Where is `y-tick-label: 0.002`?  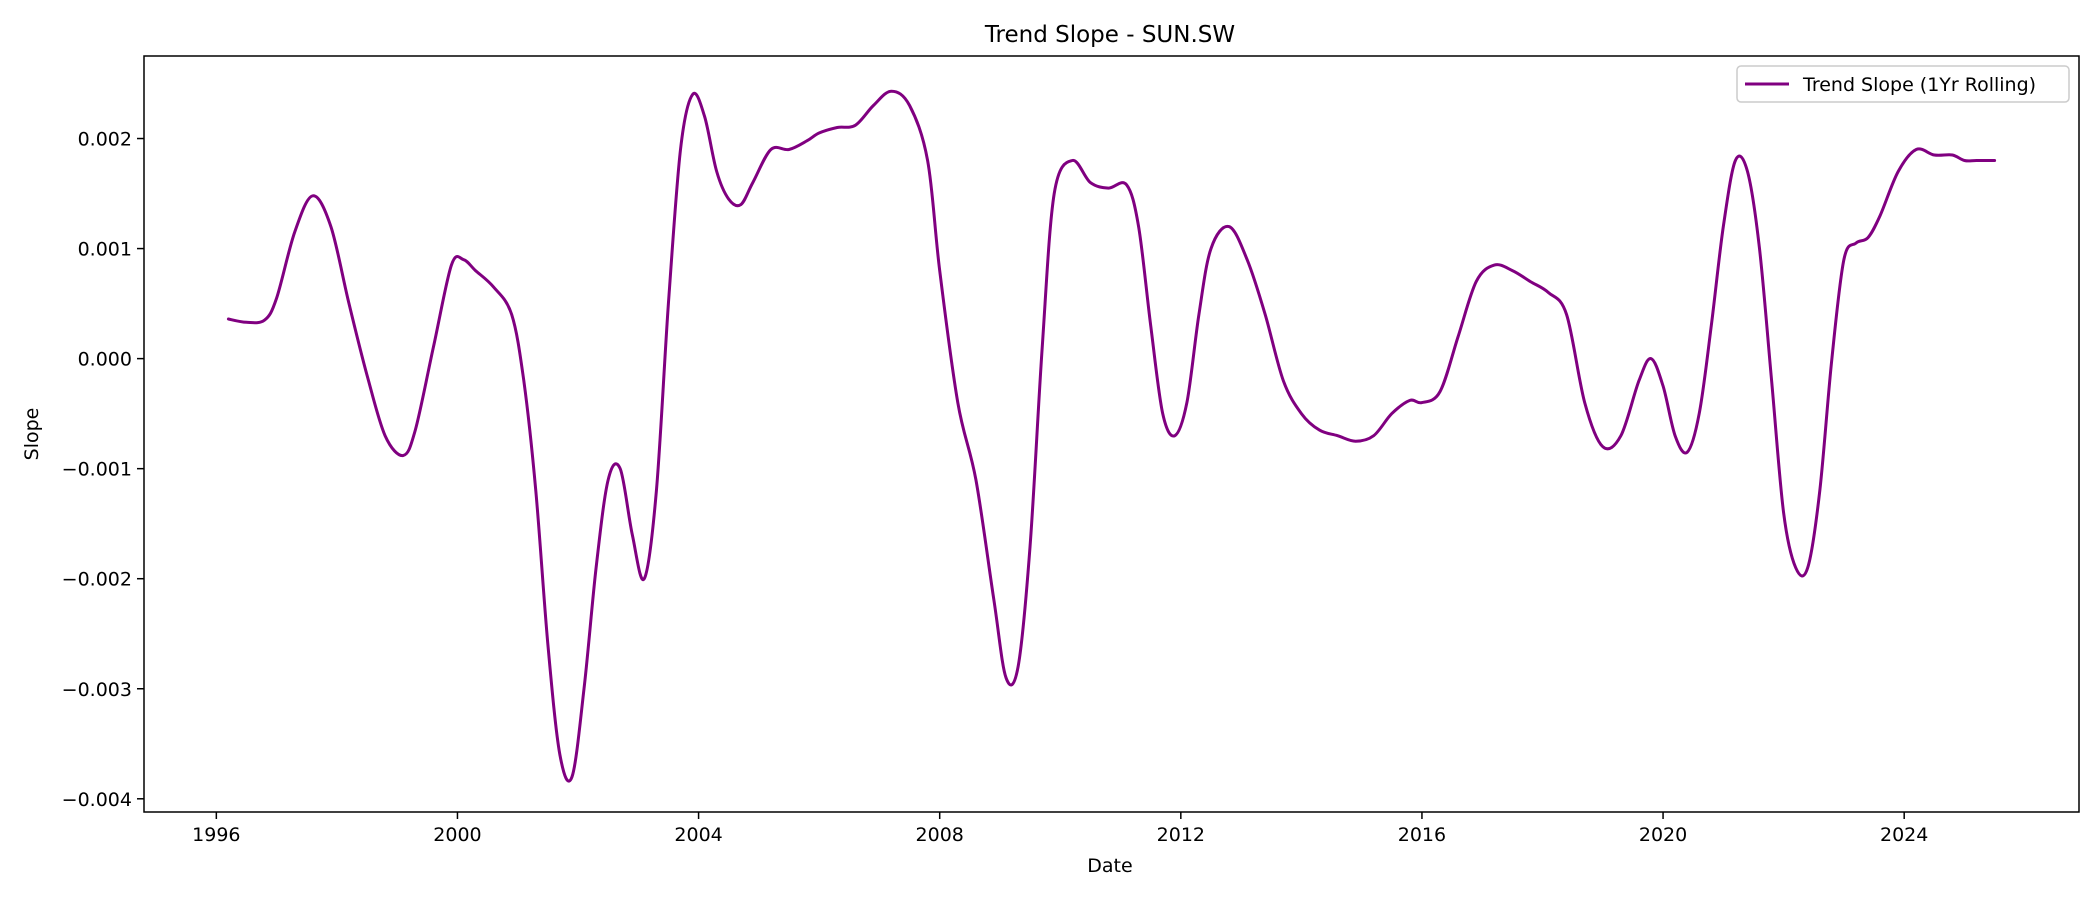 y-tick-label: 0.002 is located at coordinates (105, 140).